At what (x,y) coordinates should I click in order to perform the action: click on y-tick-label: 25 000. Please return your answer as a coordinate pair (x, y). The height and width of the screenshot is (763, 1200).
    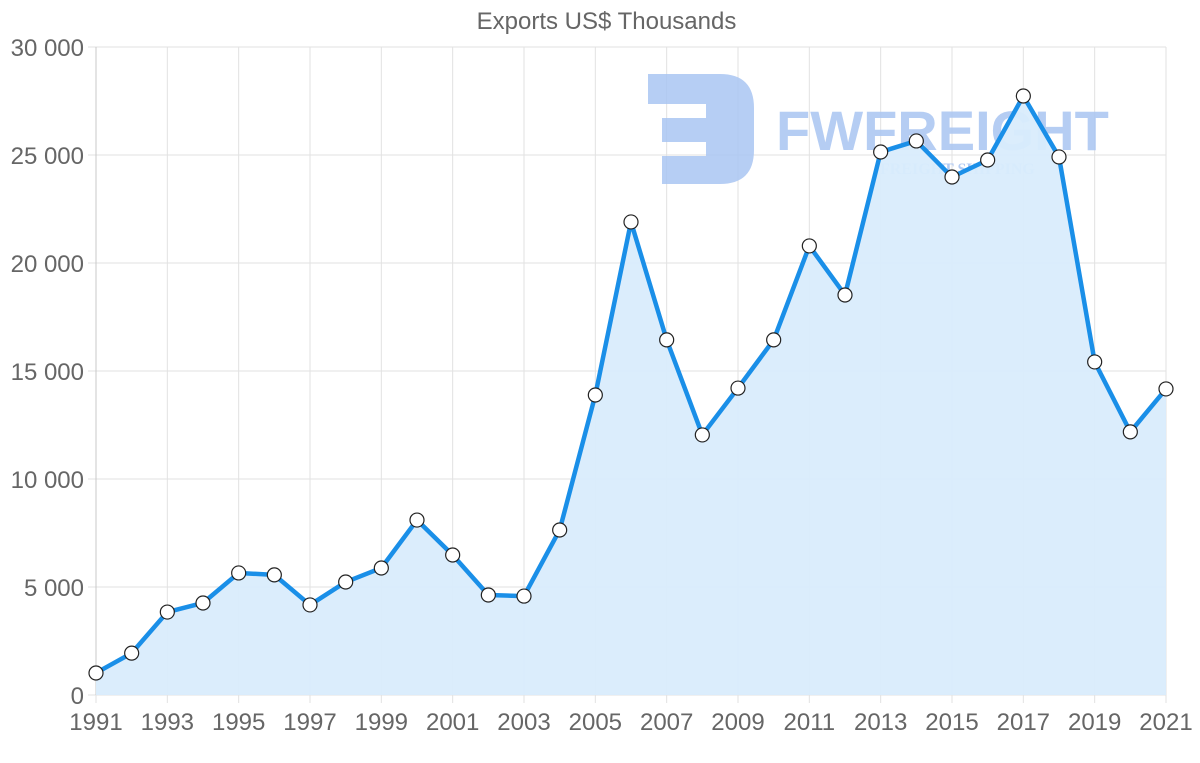
    Looking at the image, I should click on (47, 156).